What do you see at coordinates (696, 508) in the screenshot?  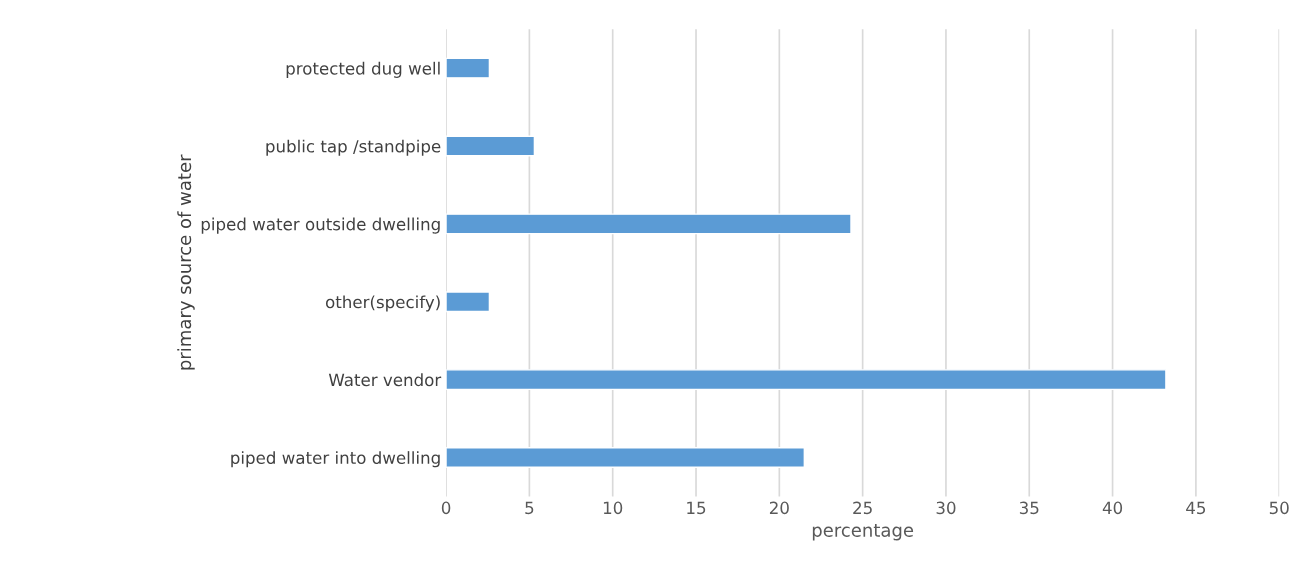 I see `x-tick-label: 15` at bounding box center [696, 508].